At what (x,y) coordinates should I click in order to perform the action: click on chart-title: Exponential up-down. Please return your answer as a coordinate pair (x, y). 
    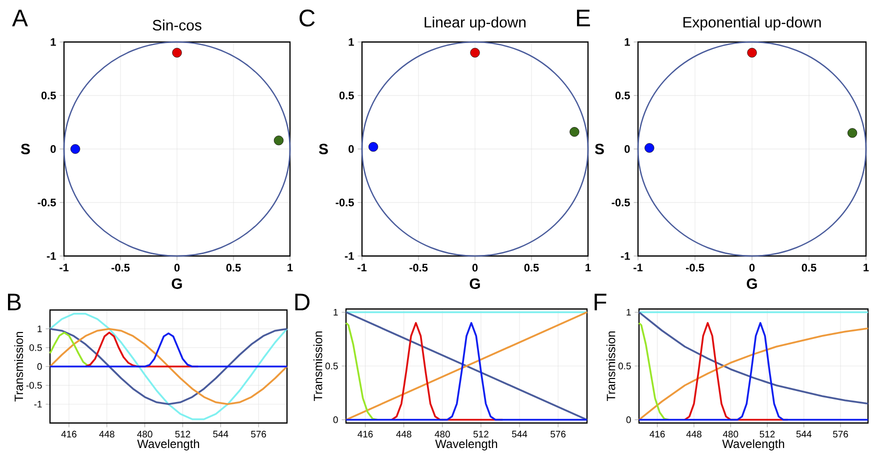
    Looking at the image, I should click on (752, 23).